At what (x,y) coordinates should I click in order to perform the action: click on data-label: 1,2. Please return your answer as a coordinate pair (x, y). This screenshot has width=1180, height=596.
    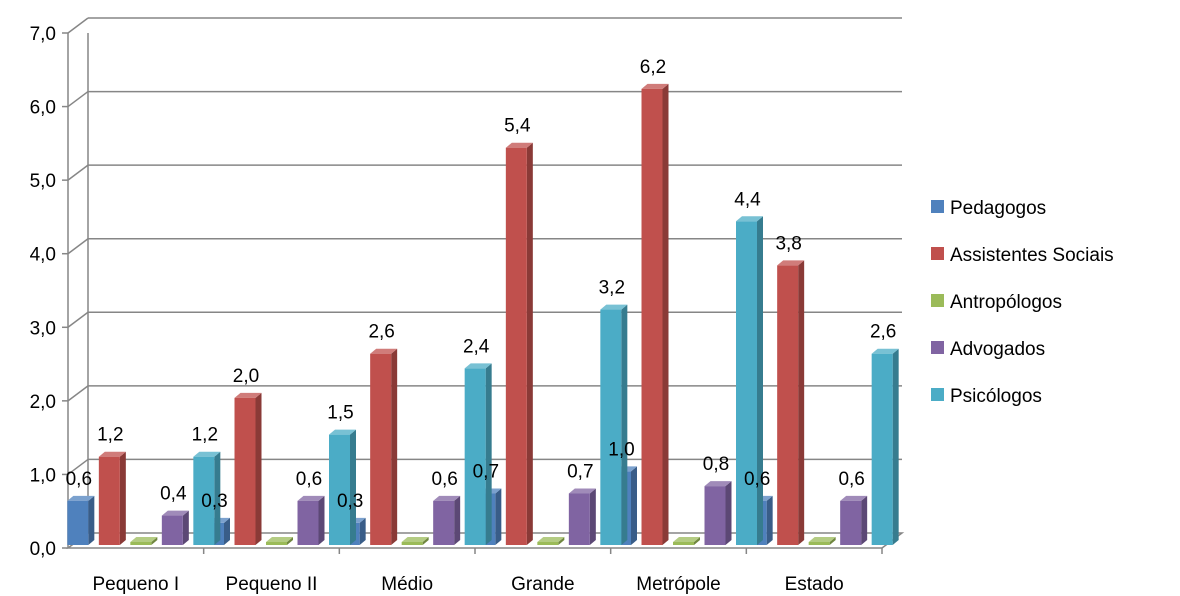
    Looking at the image, I should click on (205, 435).